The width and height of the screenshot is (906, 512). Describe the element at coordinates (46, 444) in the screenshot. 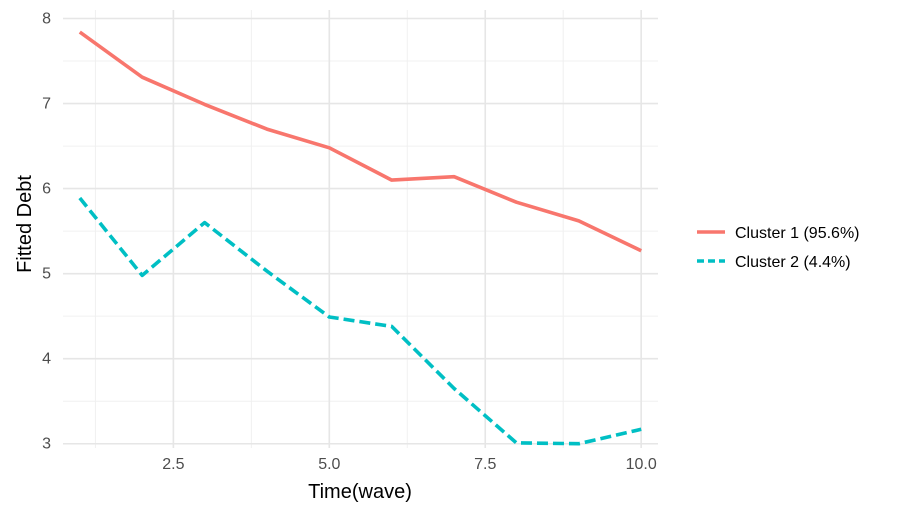

I see `y-tick-label: 3` at that location.